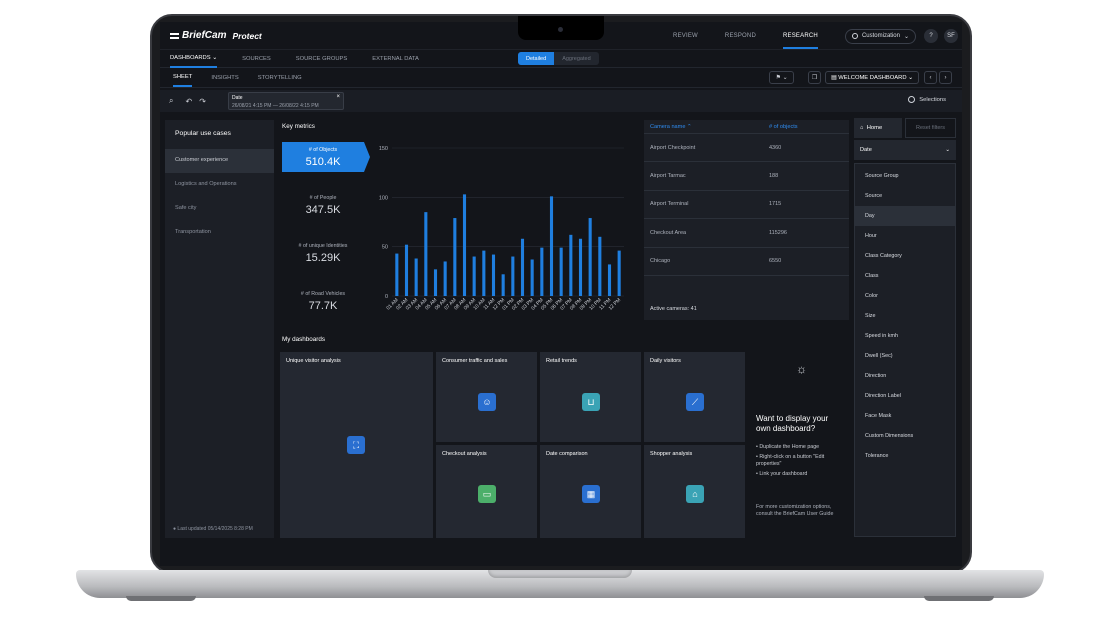  Describe the element at coordinates (834, 77) in the screenshot. I see `dashboard-icon: ▤` at that location.